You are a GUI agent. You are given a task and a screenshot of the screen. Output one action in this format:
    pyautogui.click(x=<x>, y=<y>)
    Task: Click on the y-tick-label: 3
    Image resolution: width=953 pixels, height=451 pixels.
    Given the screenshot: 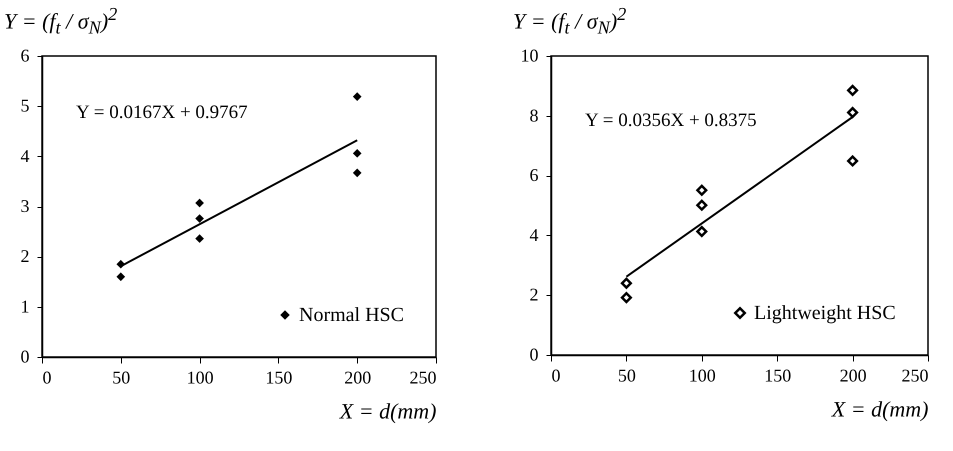 What is the action you would take?
    pyautogui.click(x=25, y=206)
    